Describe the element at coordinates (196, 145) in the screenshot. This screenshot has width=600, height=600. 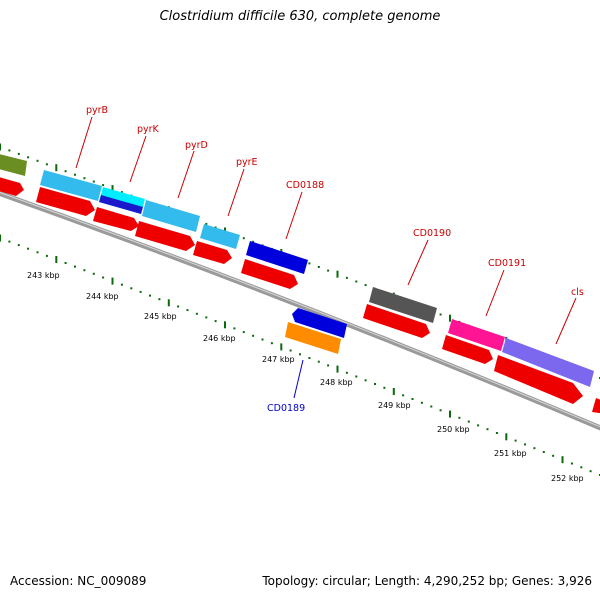
I see `gene-label-pyrD: pyrD` at that location.